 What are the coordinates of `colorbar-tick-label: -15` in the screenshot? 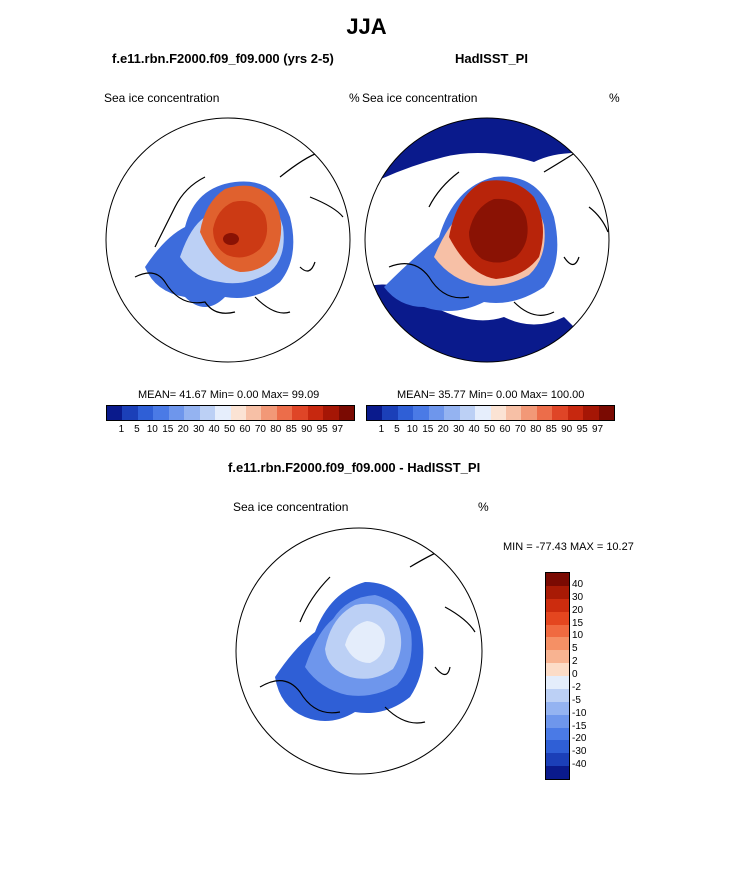 It's located at (579, 726).